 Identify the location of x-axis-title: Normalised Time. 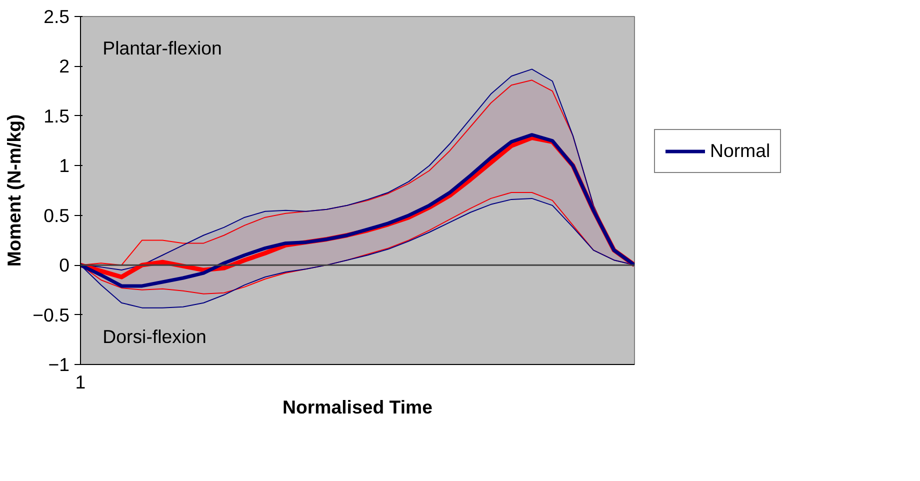
(357, 407).